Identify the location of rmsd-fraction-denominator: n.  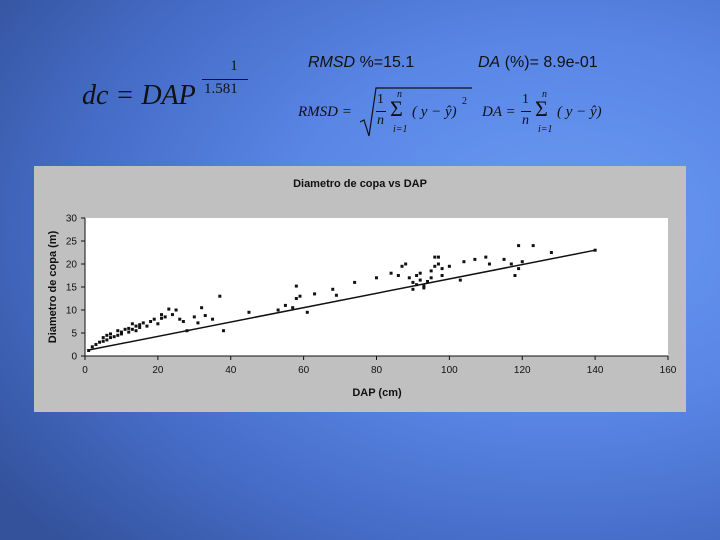
(380, 120).